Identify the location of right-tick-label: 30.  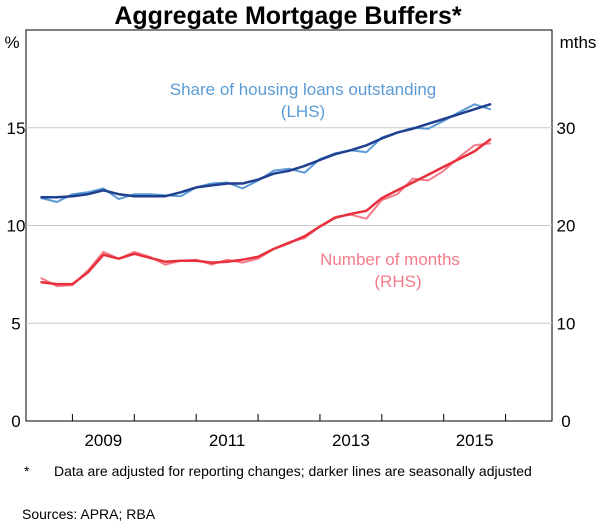
(566, 128).